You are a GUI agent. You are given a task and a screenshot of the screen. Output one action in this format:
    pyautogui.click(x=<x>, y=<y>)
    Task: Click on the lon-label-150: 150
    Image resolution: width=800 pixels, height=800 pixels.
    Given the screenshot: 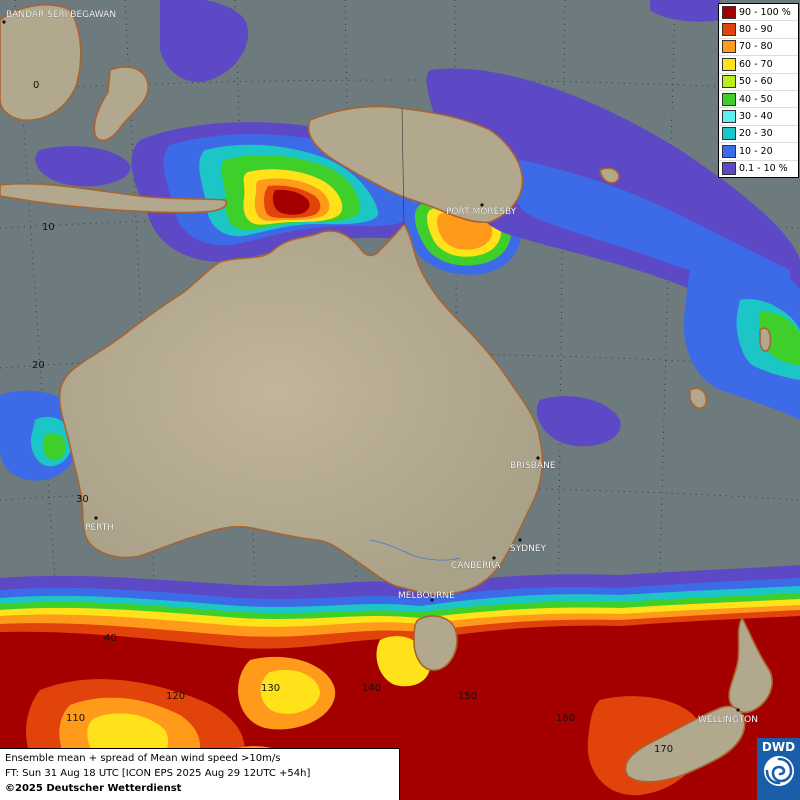 What is the action you would take?
    pyautogui.click(x=467, y=696)
    